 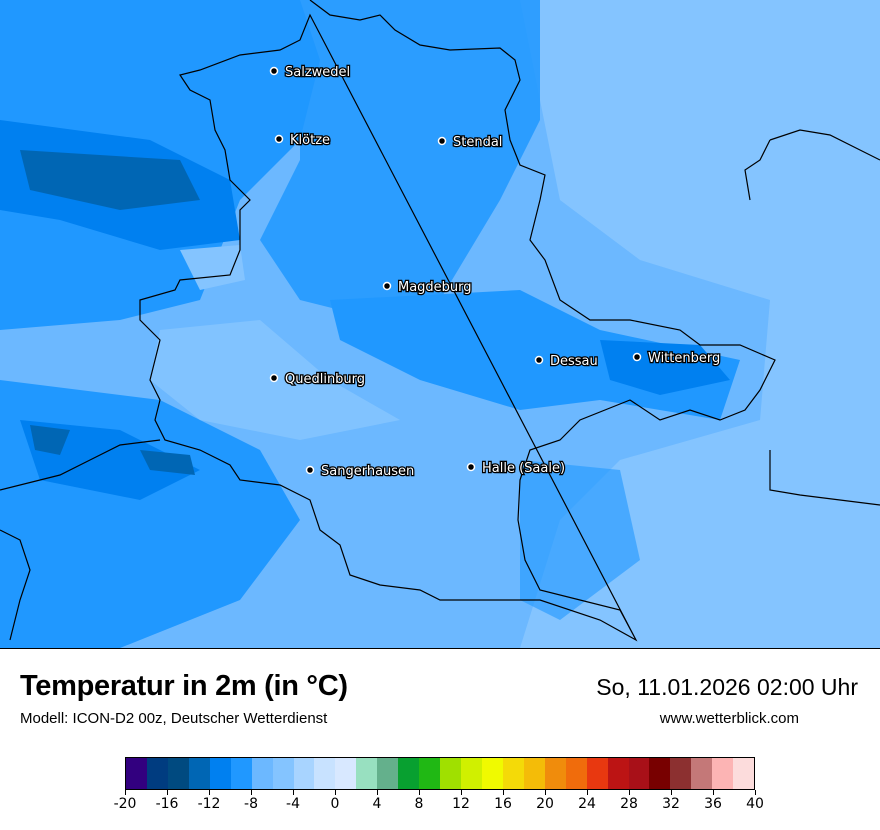 I want to click on legend-tick-label: 12, so click(x=461, y=804).